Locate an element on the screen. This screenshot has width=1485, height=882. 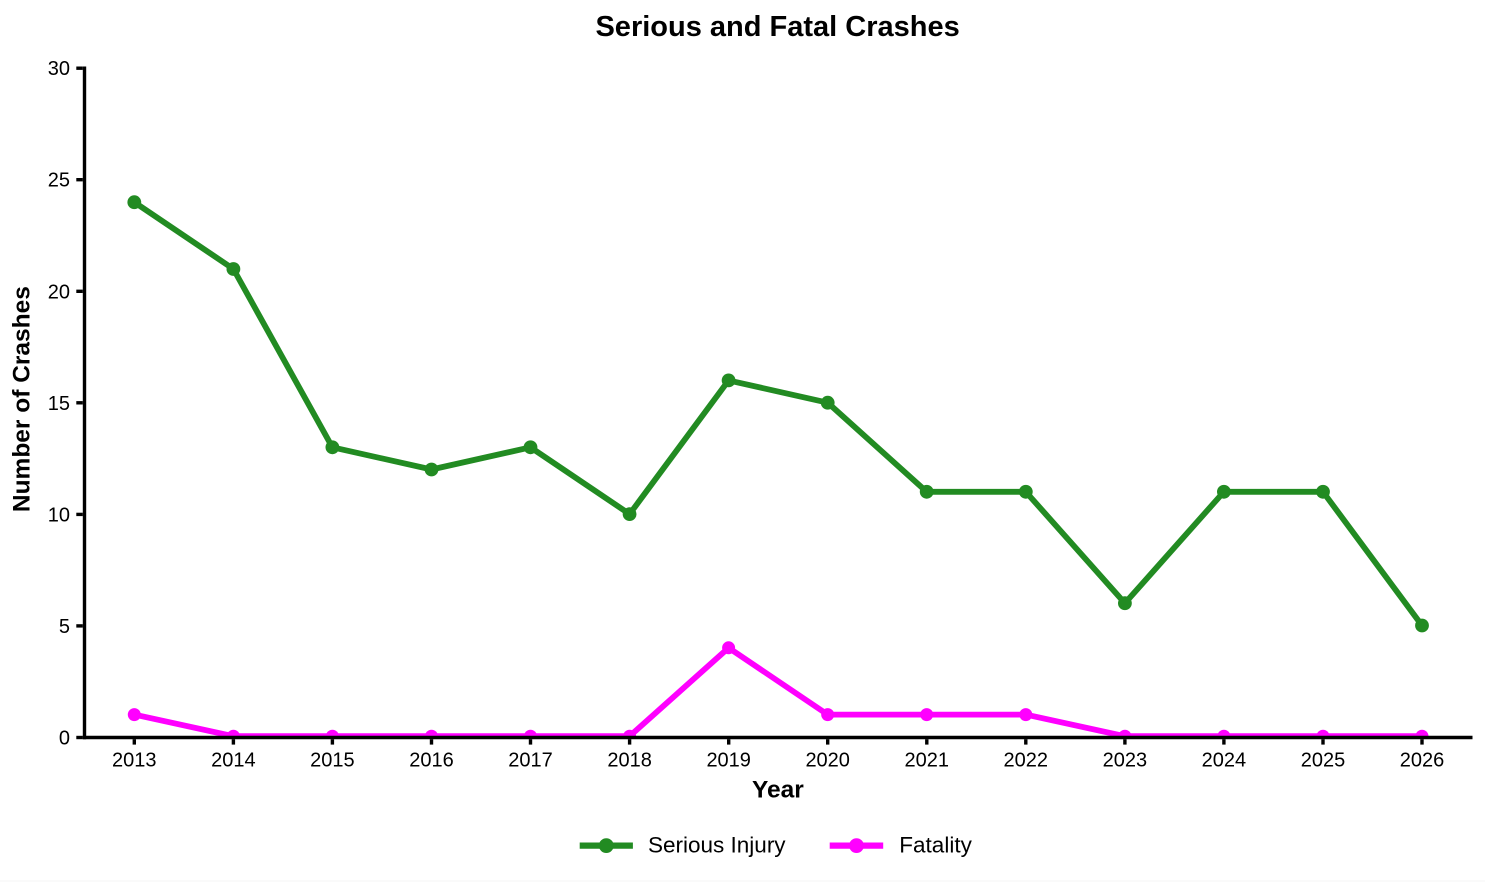
svg-text: 2016 is located at coordinates (431, 761).